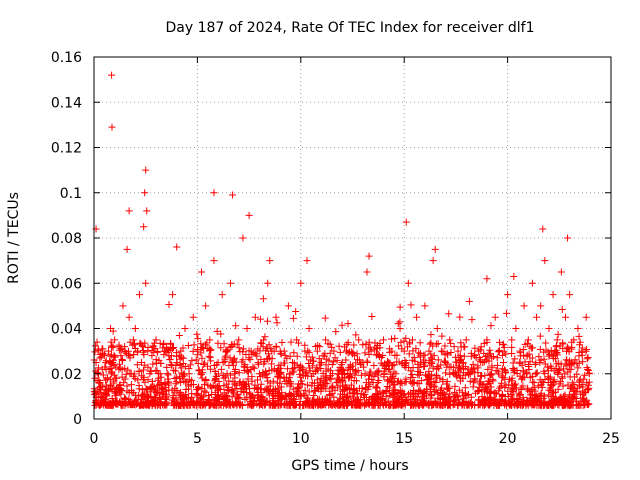 The height and width of the screenshot is (480, 640). Describe the element at coordinates (66, 149) in the screenshot. I see `y-tick-label: 0.12` at that location.